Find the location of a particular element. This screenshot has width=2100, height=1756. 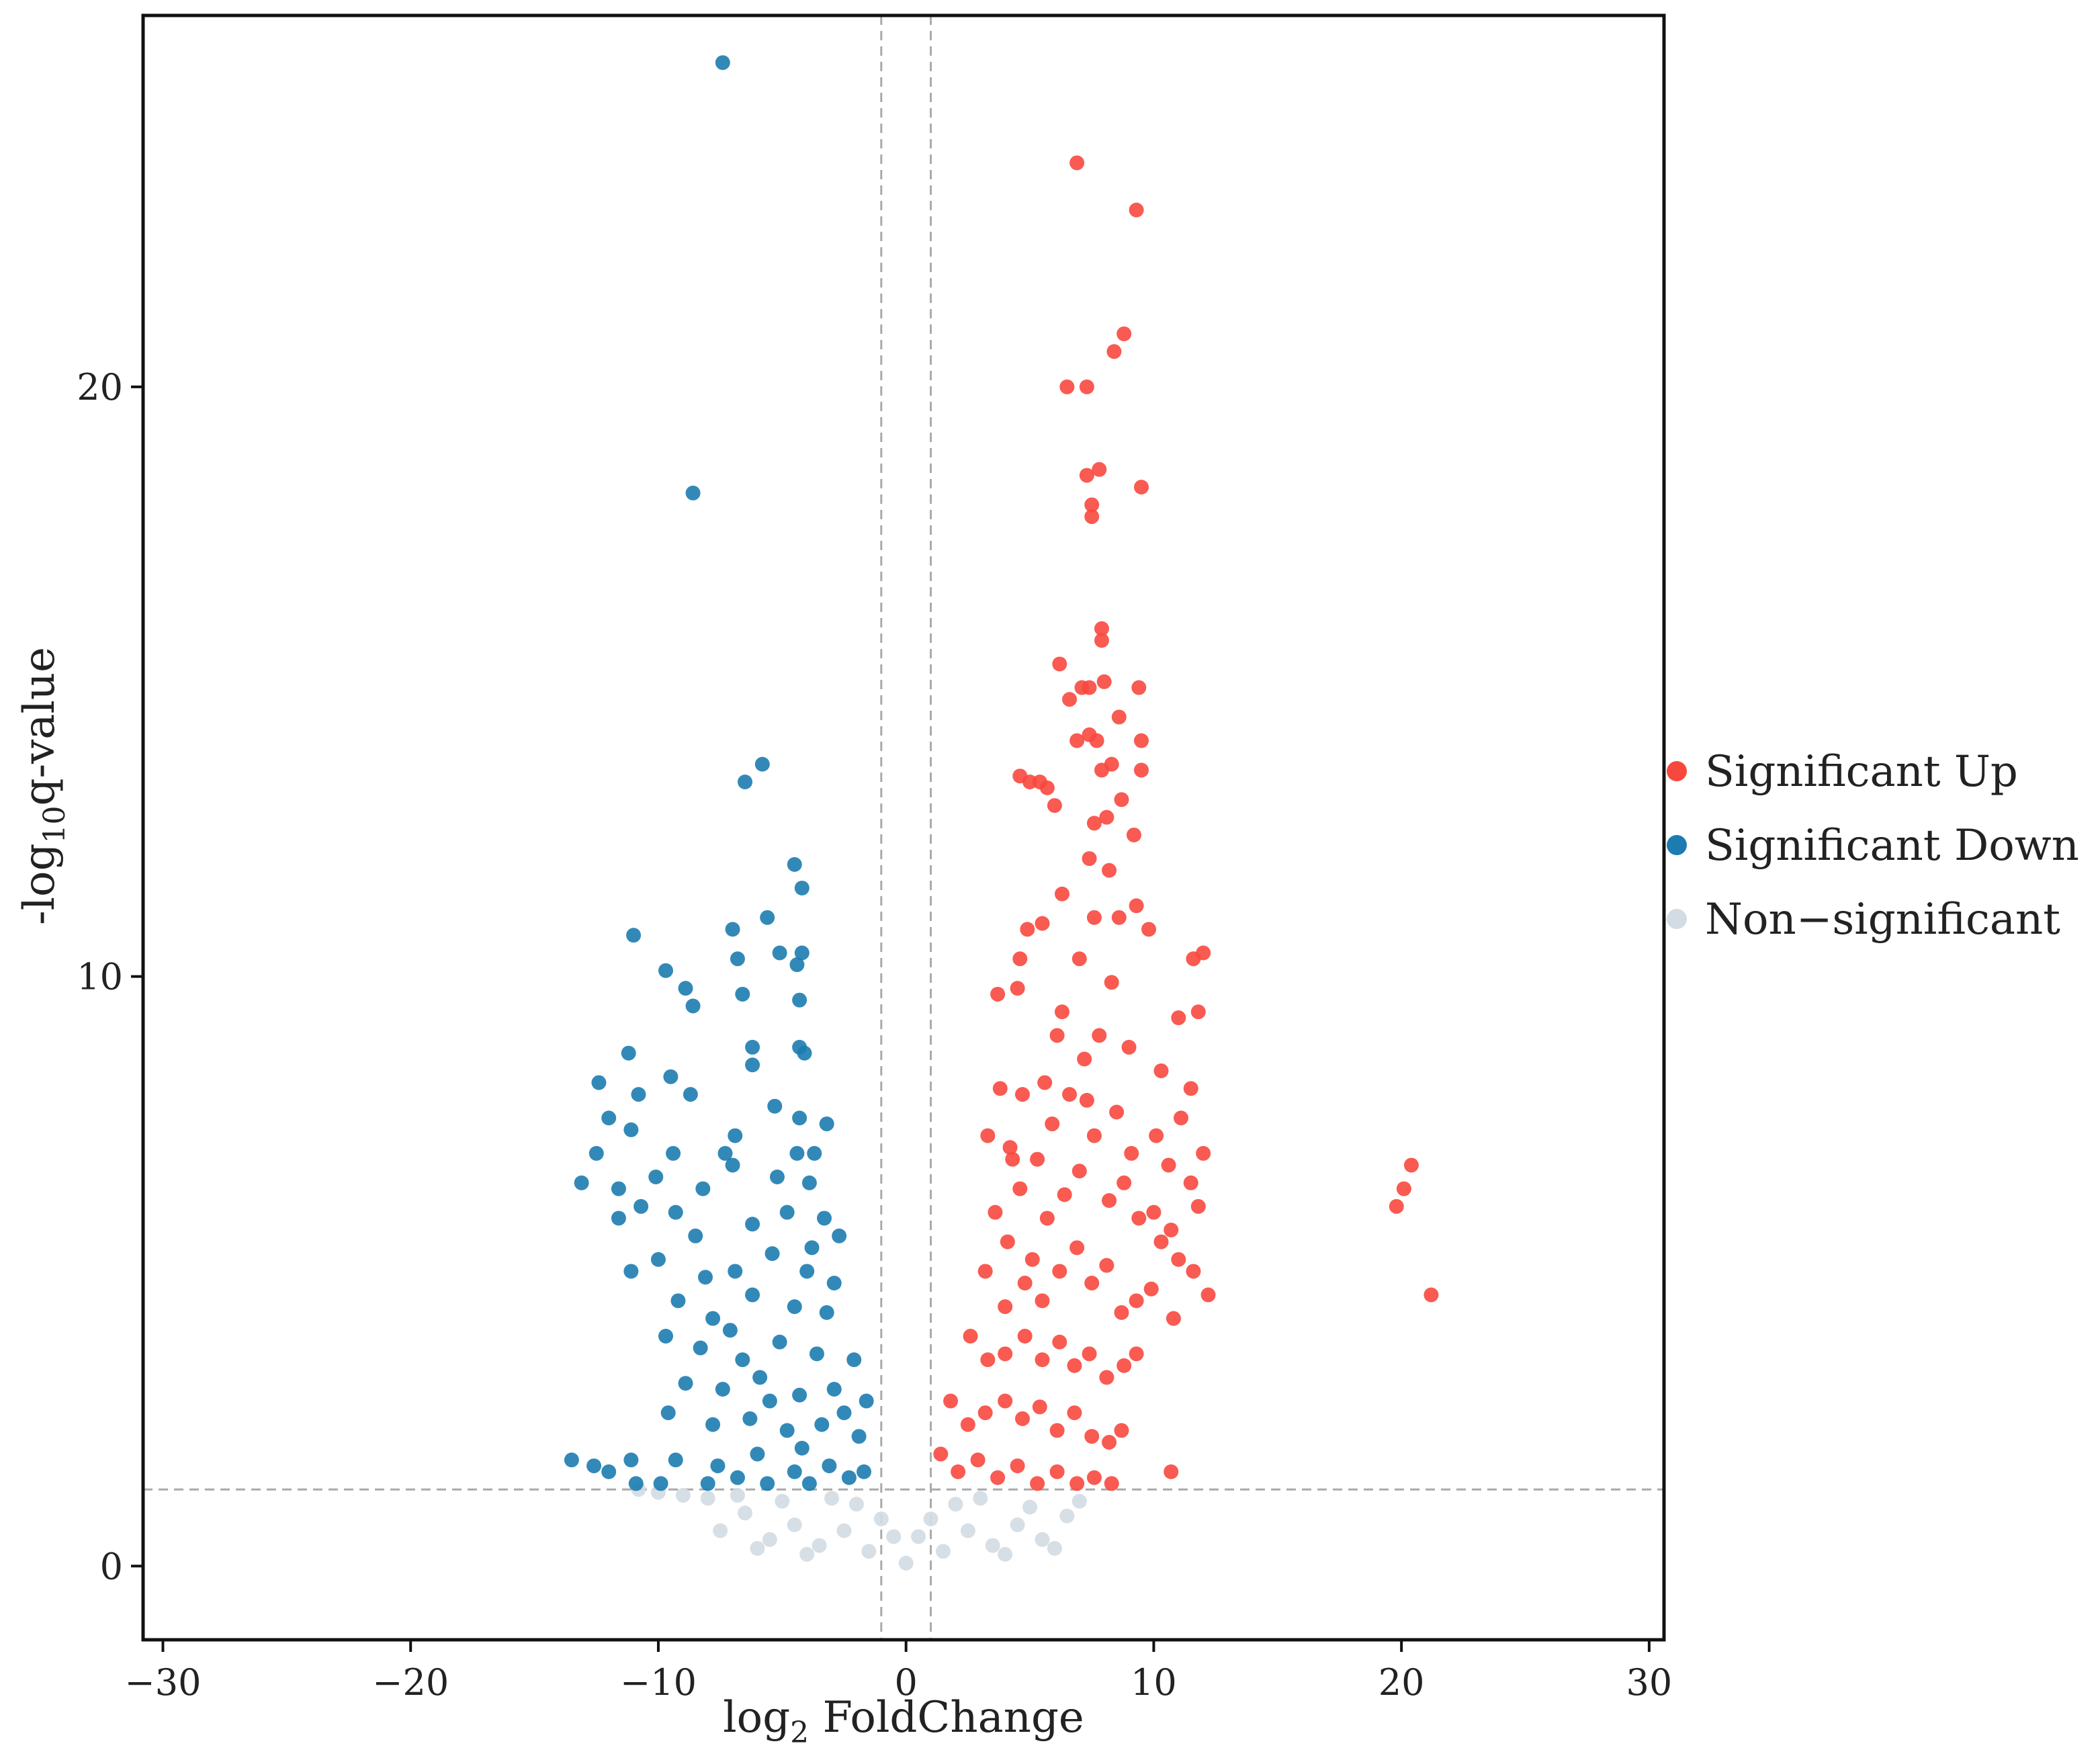

legend-label-down: Significant Down is located at coordinates (1892, 846).